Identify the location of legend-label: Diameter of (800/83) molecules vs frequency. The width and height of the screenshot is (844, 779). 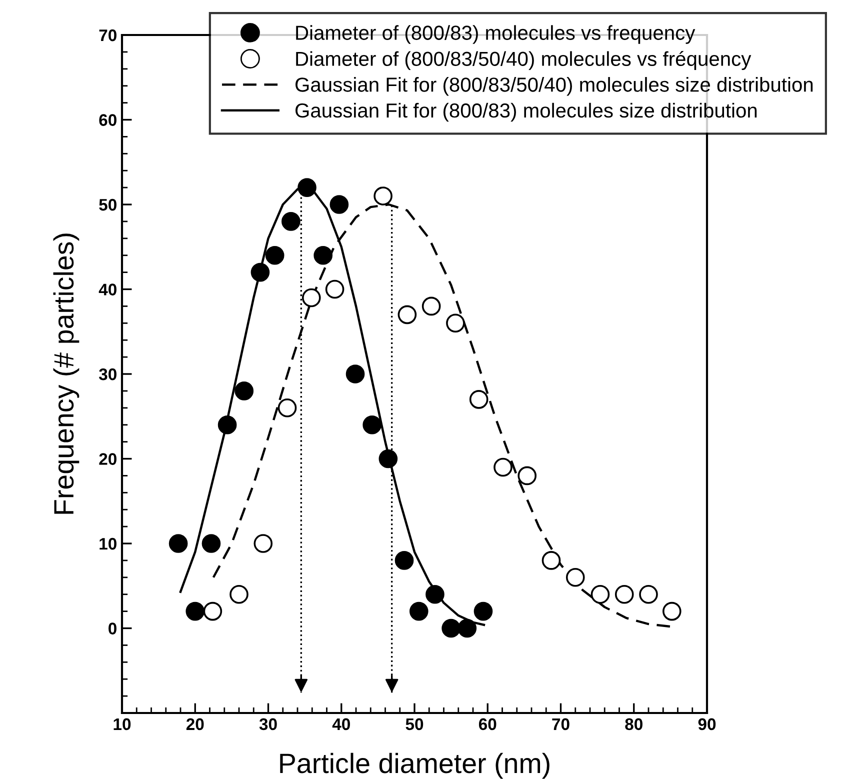
(496, 34).